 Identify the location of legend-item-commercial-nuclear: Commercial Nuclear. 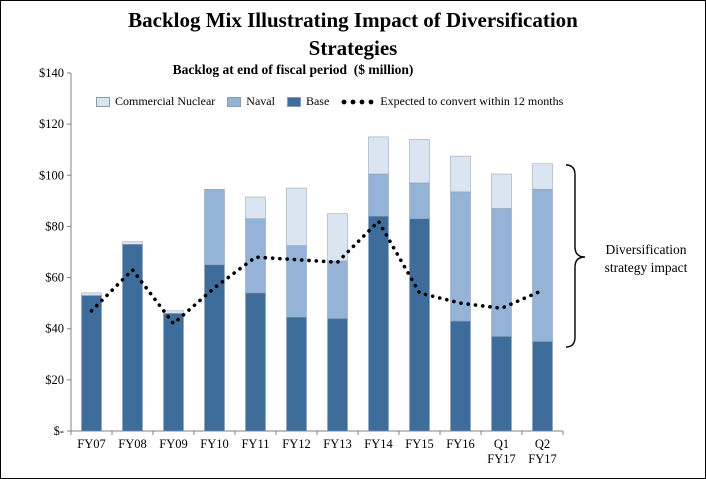
(155, 101).